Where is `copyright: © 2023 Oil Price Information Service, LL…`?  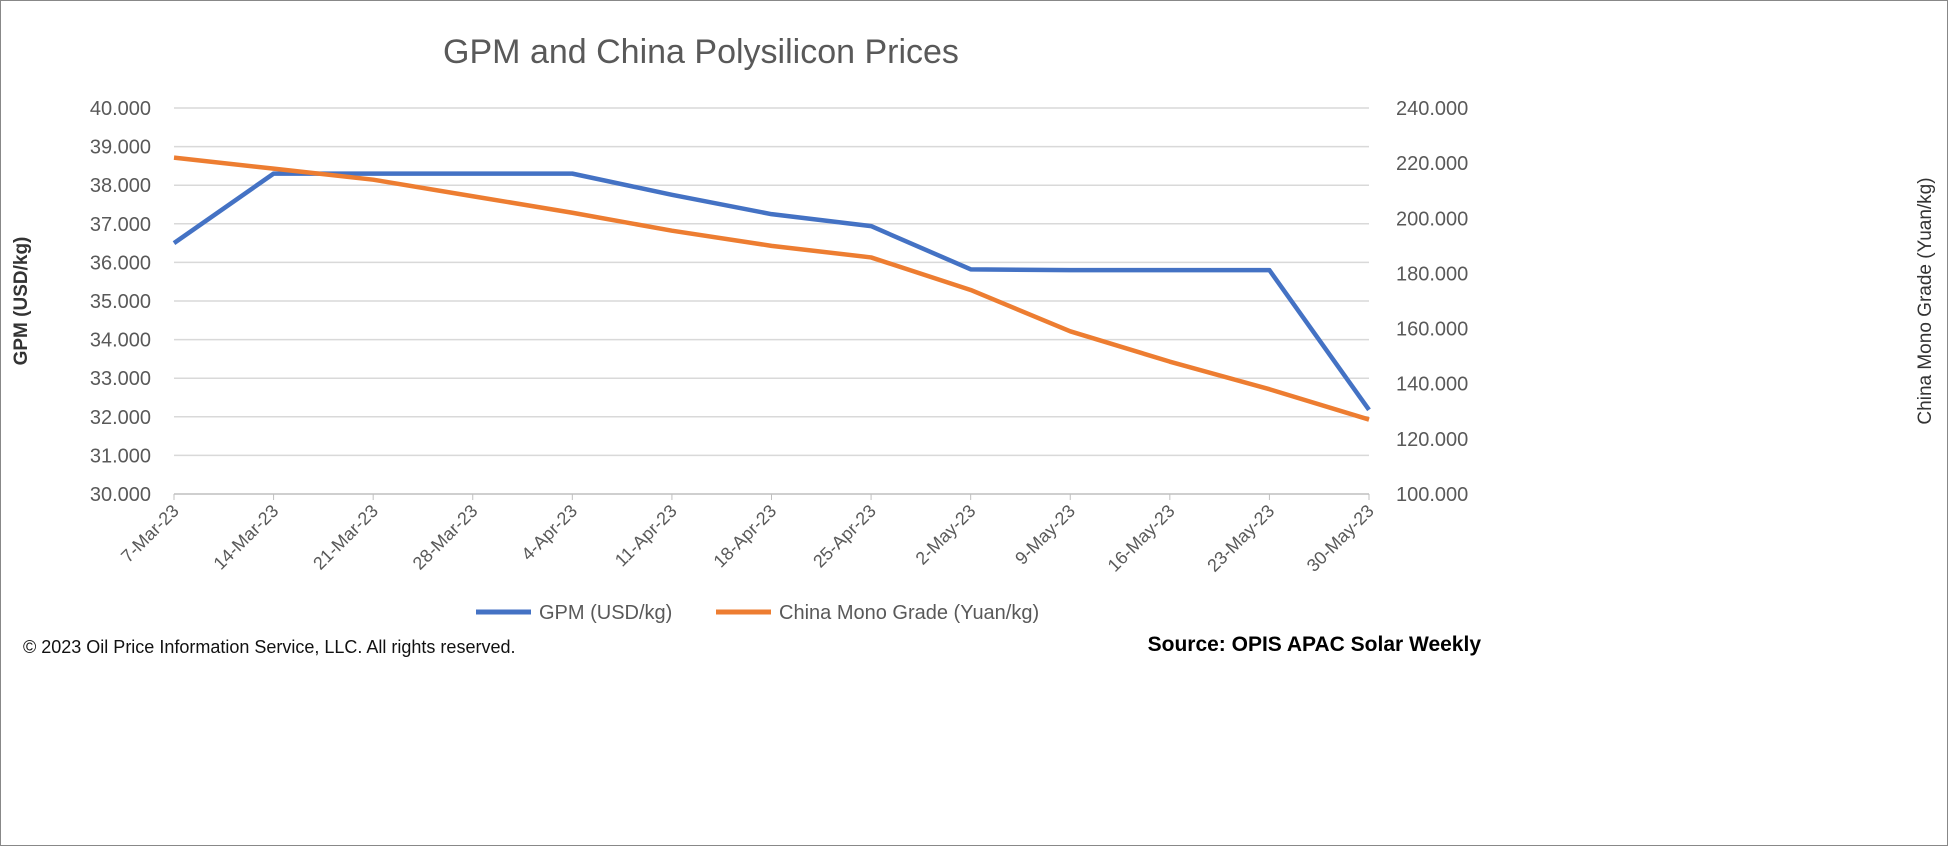 copyright: © 2023 Oil Price Information Service, LL… is located at coordinates (269, 647).